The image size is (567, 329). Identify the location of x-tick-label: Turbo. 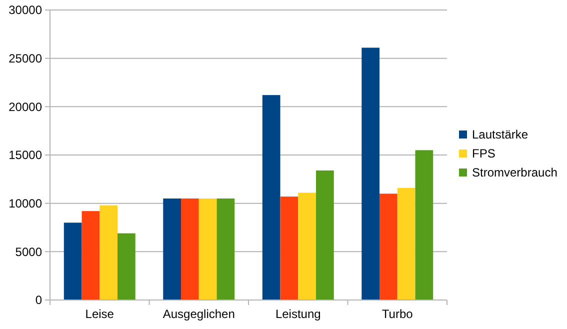
(398, 314).